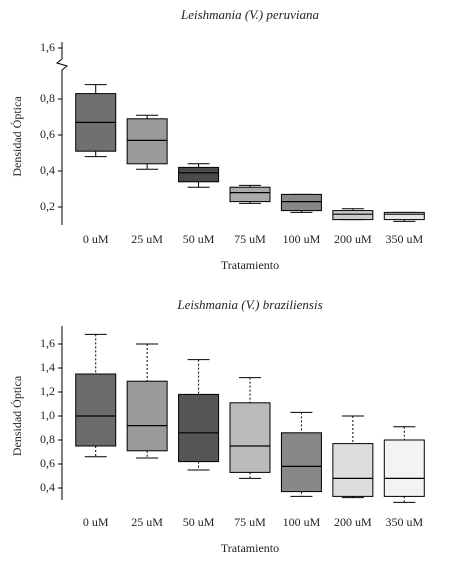 Image resolution: width=454 pixels, height=564 pixels. I want to click on chart-title: Leishmania (V.) peruviana, so click(250, 14).